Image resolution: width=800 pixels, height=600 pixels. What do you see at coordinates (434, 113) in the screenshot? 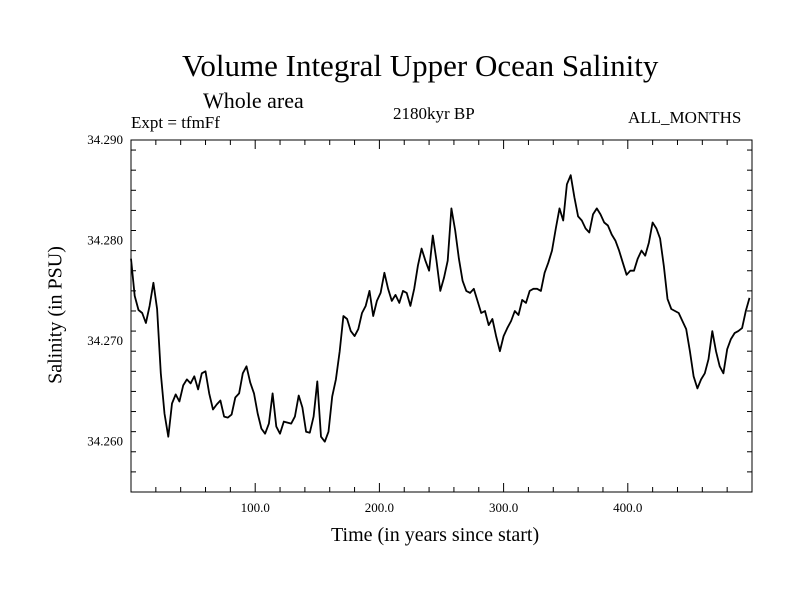
I see `period-label: 2180kyr BP` at bounding box center [434, 113].